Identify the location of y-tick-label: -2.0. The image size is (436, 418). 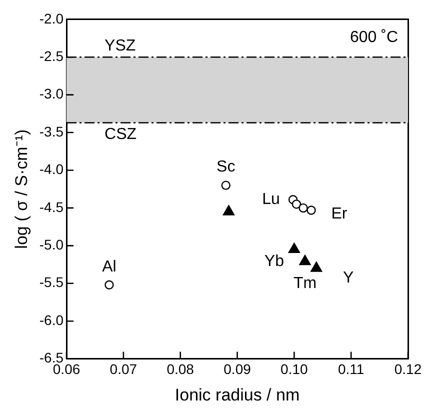
(51, 18).